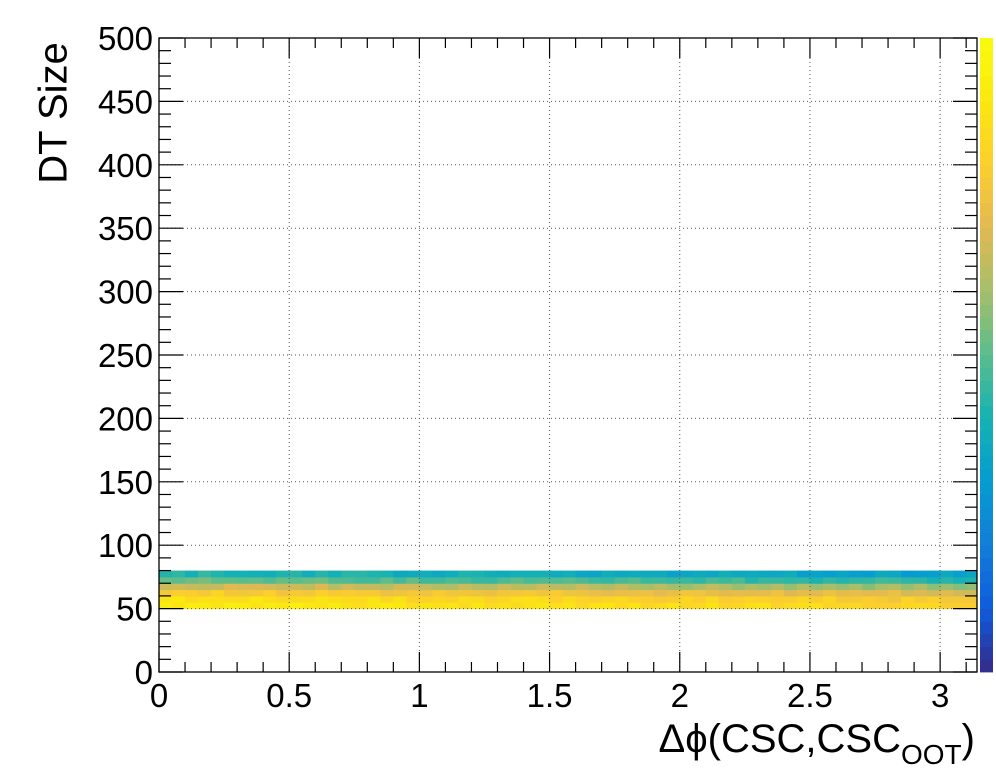 The image size is (996, 772). What do you see at coordinates (125, 292) in the screenshot?
I see `y-tick-label: 300` at bounding box center [125, 292].